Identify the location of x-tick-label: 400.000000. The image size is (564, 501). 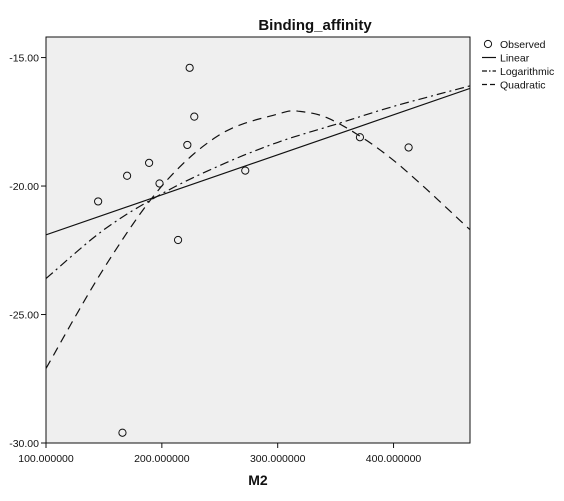
(394, 459).